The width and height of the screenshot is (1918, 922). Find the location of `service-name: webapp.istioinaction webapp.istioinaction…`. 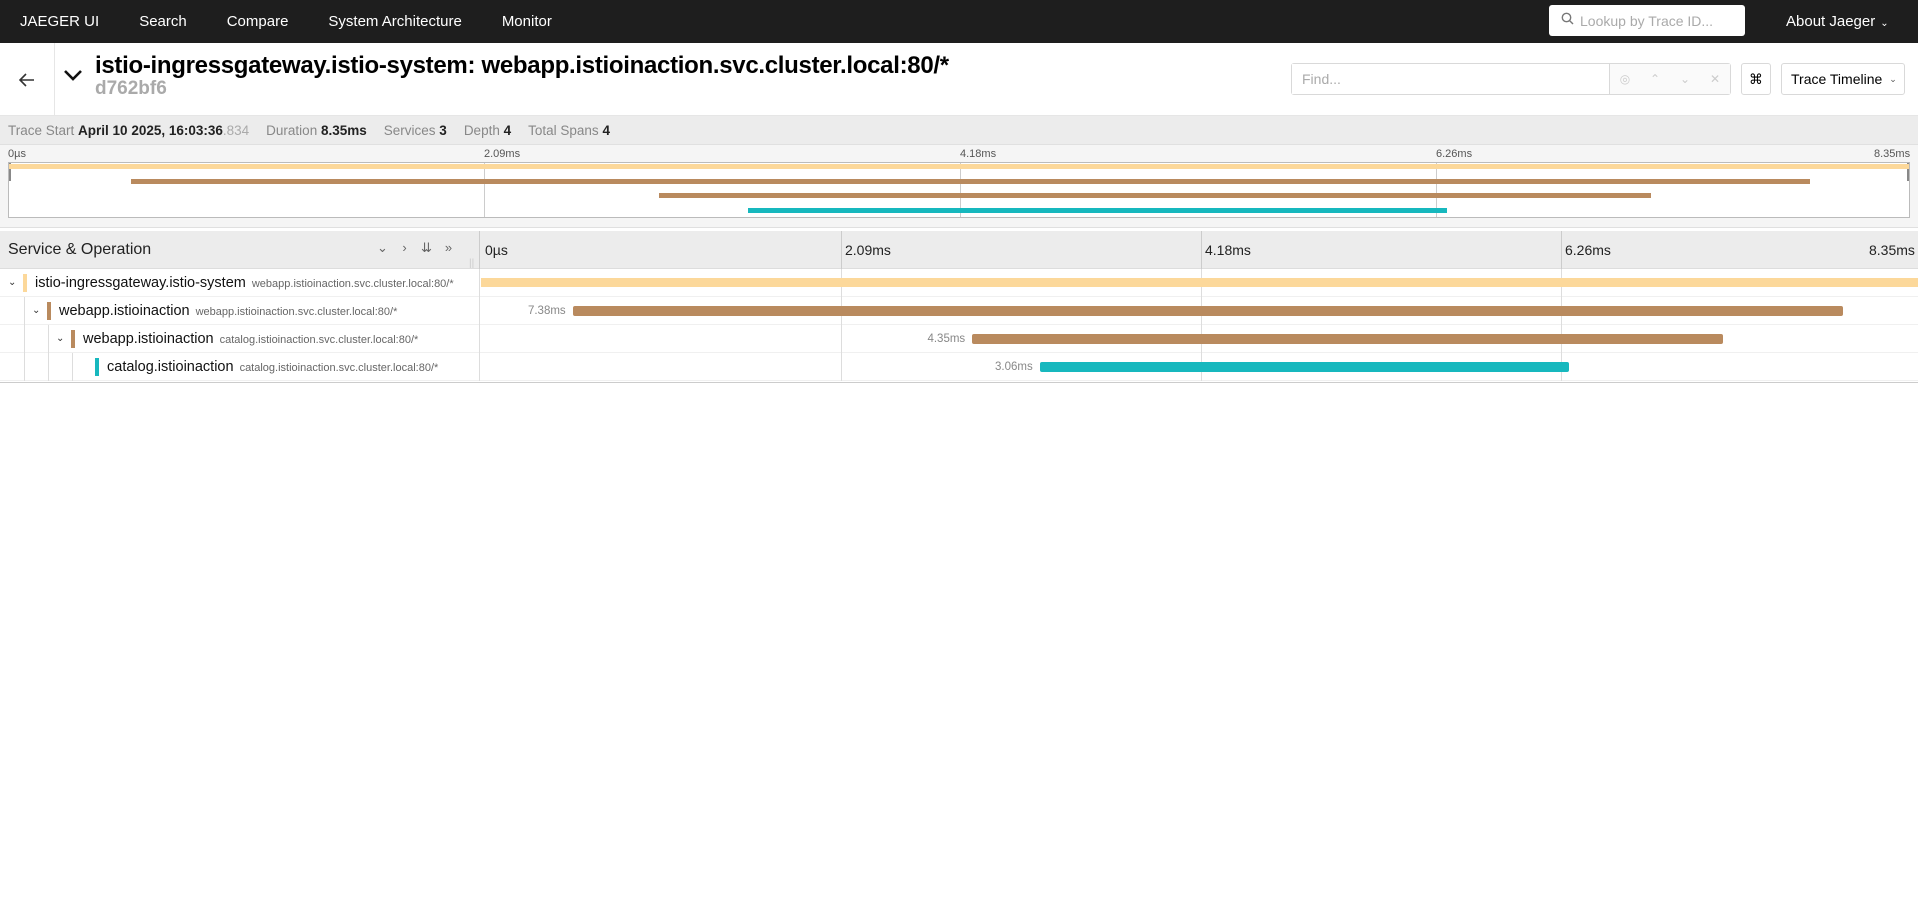

service-name: webapp.istioinaction webapp.istioinaction… is located at coordinates (228, 311).